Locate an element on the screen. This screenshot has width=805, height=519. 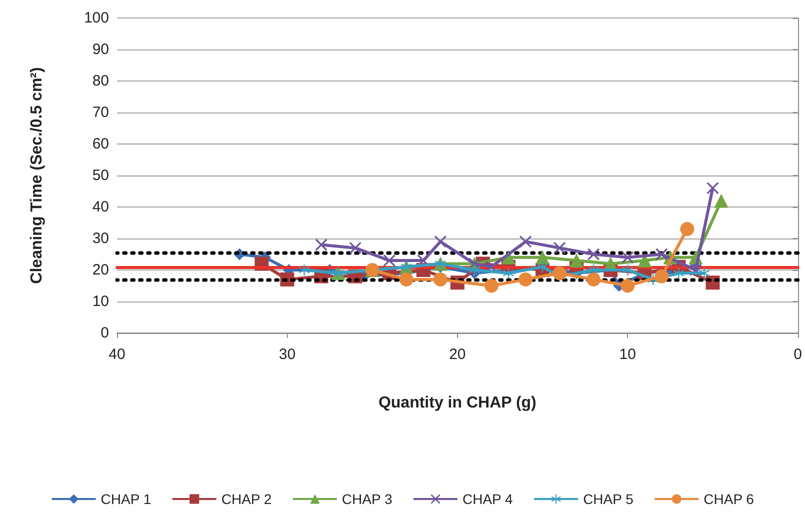
y-tick-label: 40 is located at coordinates (100, 207).